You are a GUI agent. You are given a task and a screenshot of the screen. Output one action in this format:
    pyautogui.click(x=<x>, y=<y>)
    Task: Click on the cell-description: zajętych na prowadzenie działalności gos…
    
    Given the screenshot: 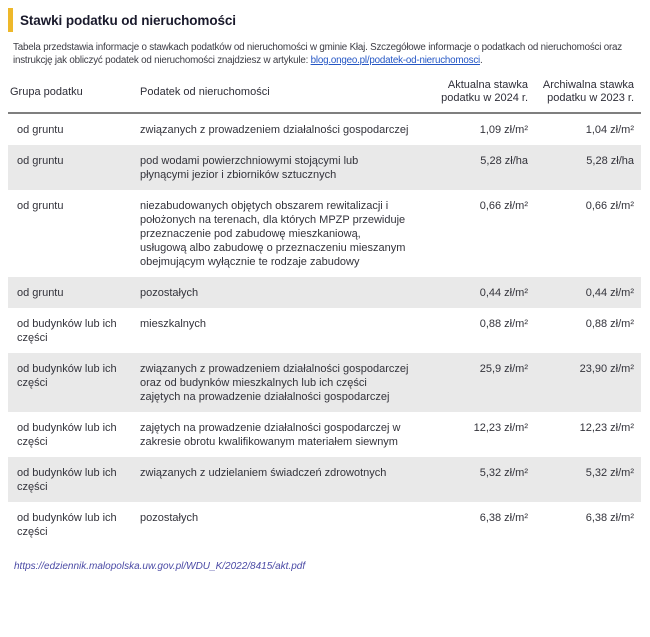 What is the action you would take?
    pyautogui.click(x=270, y=434)
    